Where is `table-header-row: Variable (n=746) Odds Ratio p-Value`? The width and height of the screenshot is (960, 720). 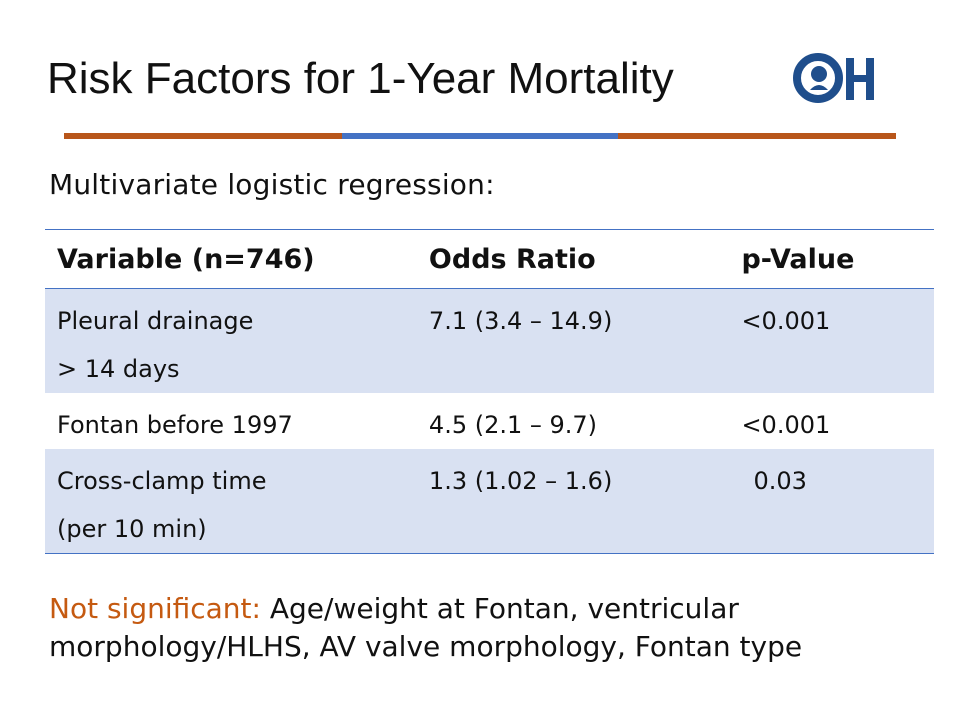
table-header-row: Variable (n=746) Odds Ratio p-Value is located at coordinates (489, 259).